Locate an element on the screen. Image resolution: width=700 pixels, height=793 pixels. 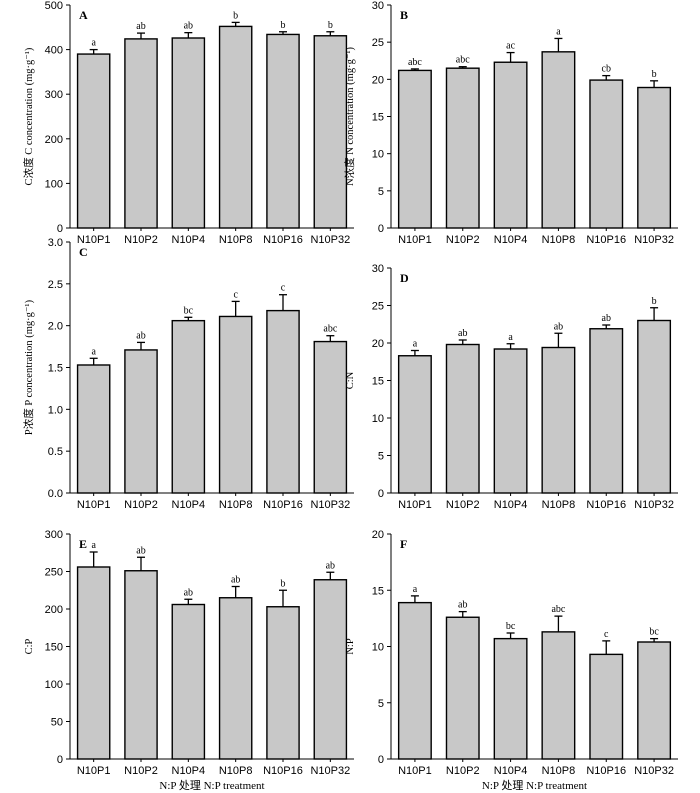
panel-letter: F is located at coordinates (403, 544).